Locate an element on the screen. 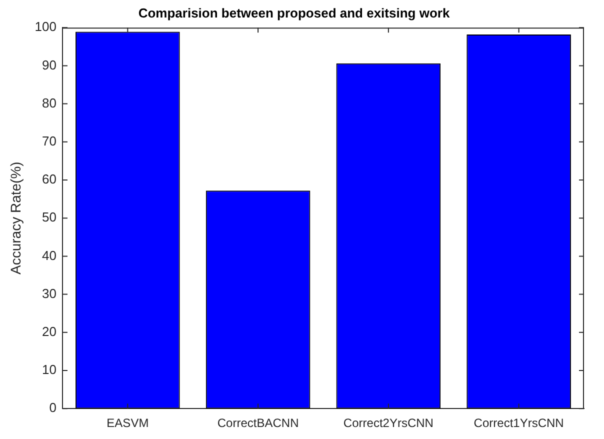 The height and width of the screenshot is (439, 604). x-tick-label: Correct2YrsCNN is located at coordinates (388, 423).